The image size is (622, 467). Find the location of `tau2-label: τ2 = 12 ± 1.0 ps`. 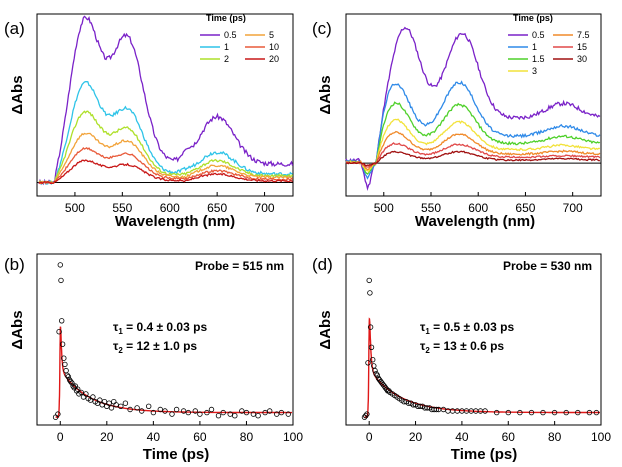

tau2-label: τ2 = 12 ± 1.0 ps is located at coordinates (155, 347).